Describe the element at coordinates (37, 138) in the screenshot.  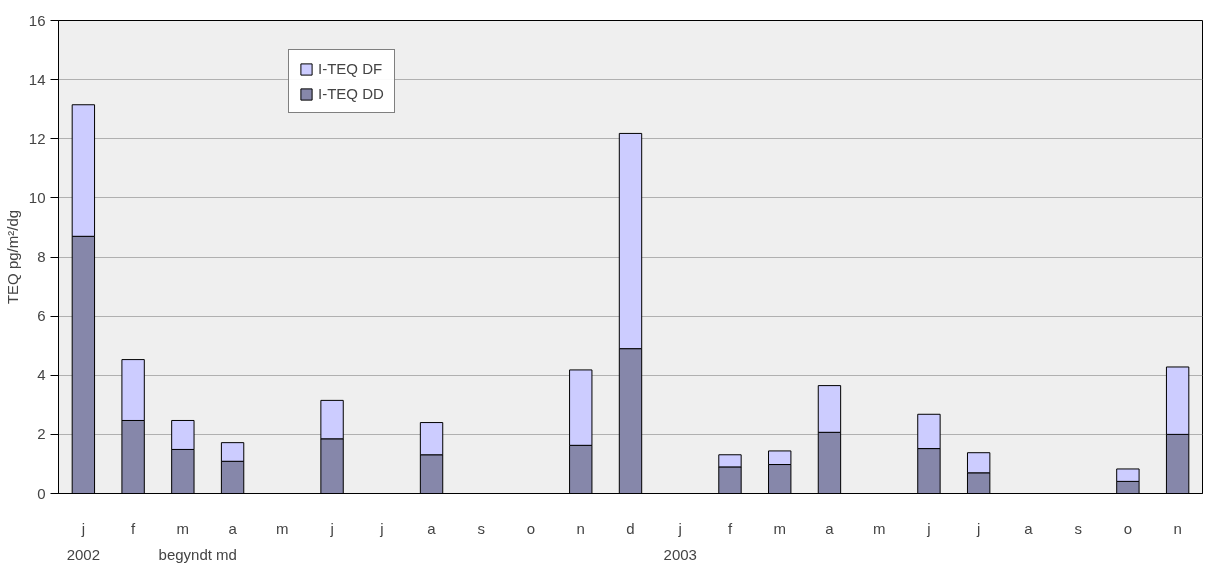
I see `y-tick-label: 12` at that location.